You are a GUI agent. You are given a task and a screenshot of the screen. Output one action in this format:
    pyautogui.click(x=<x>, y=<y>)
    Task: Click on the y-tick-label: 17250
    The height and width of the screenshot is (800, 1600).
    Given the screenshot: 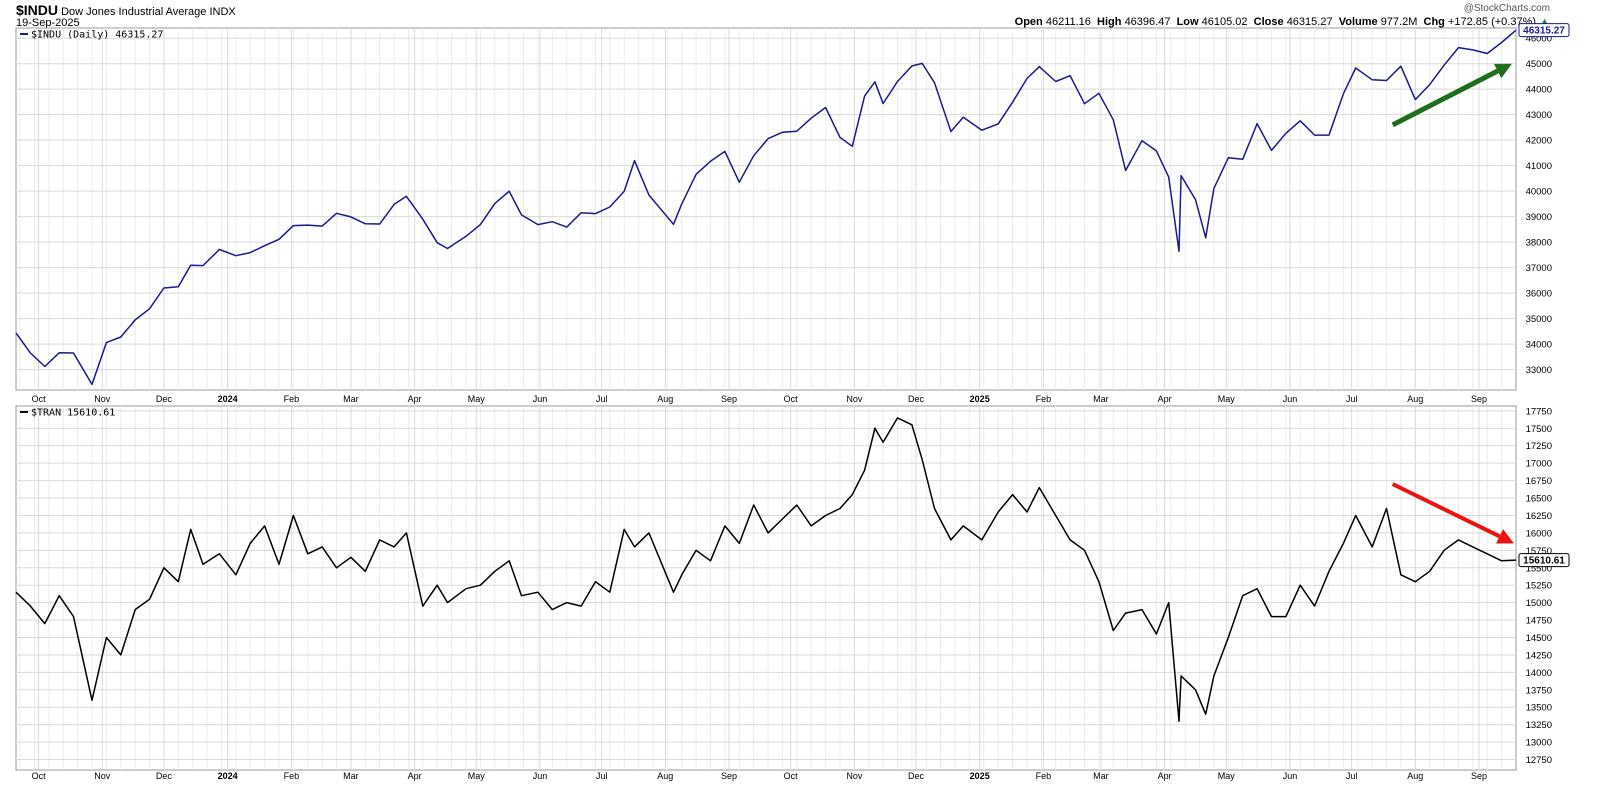 What is the action you would take?
    pyautogui.click(x=1539, y=446)
    